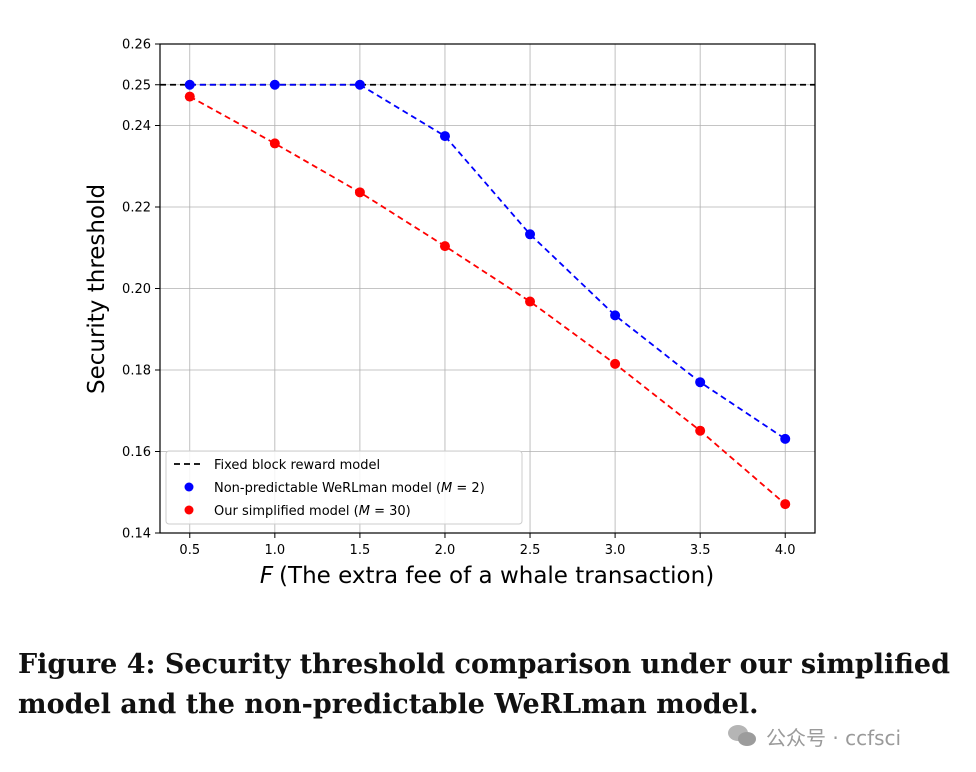  I want to click on y-ticks: 0.14 0.16 0.18 0.20 0.22 0.24 0.25 0.26, so click(141, 290).